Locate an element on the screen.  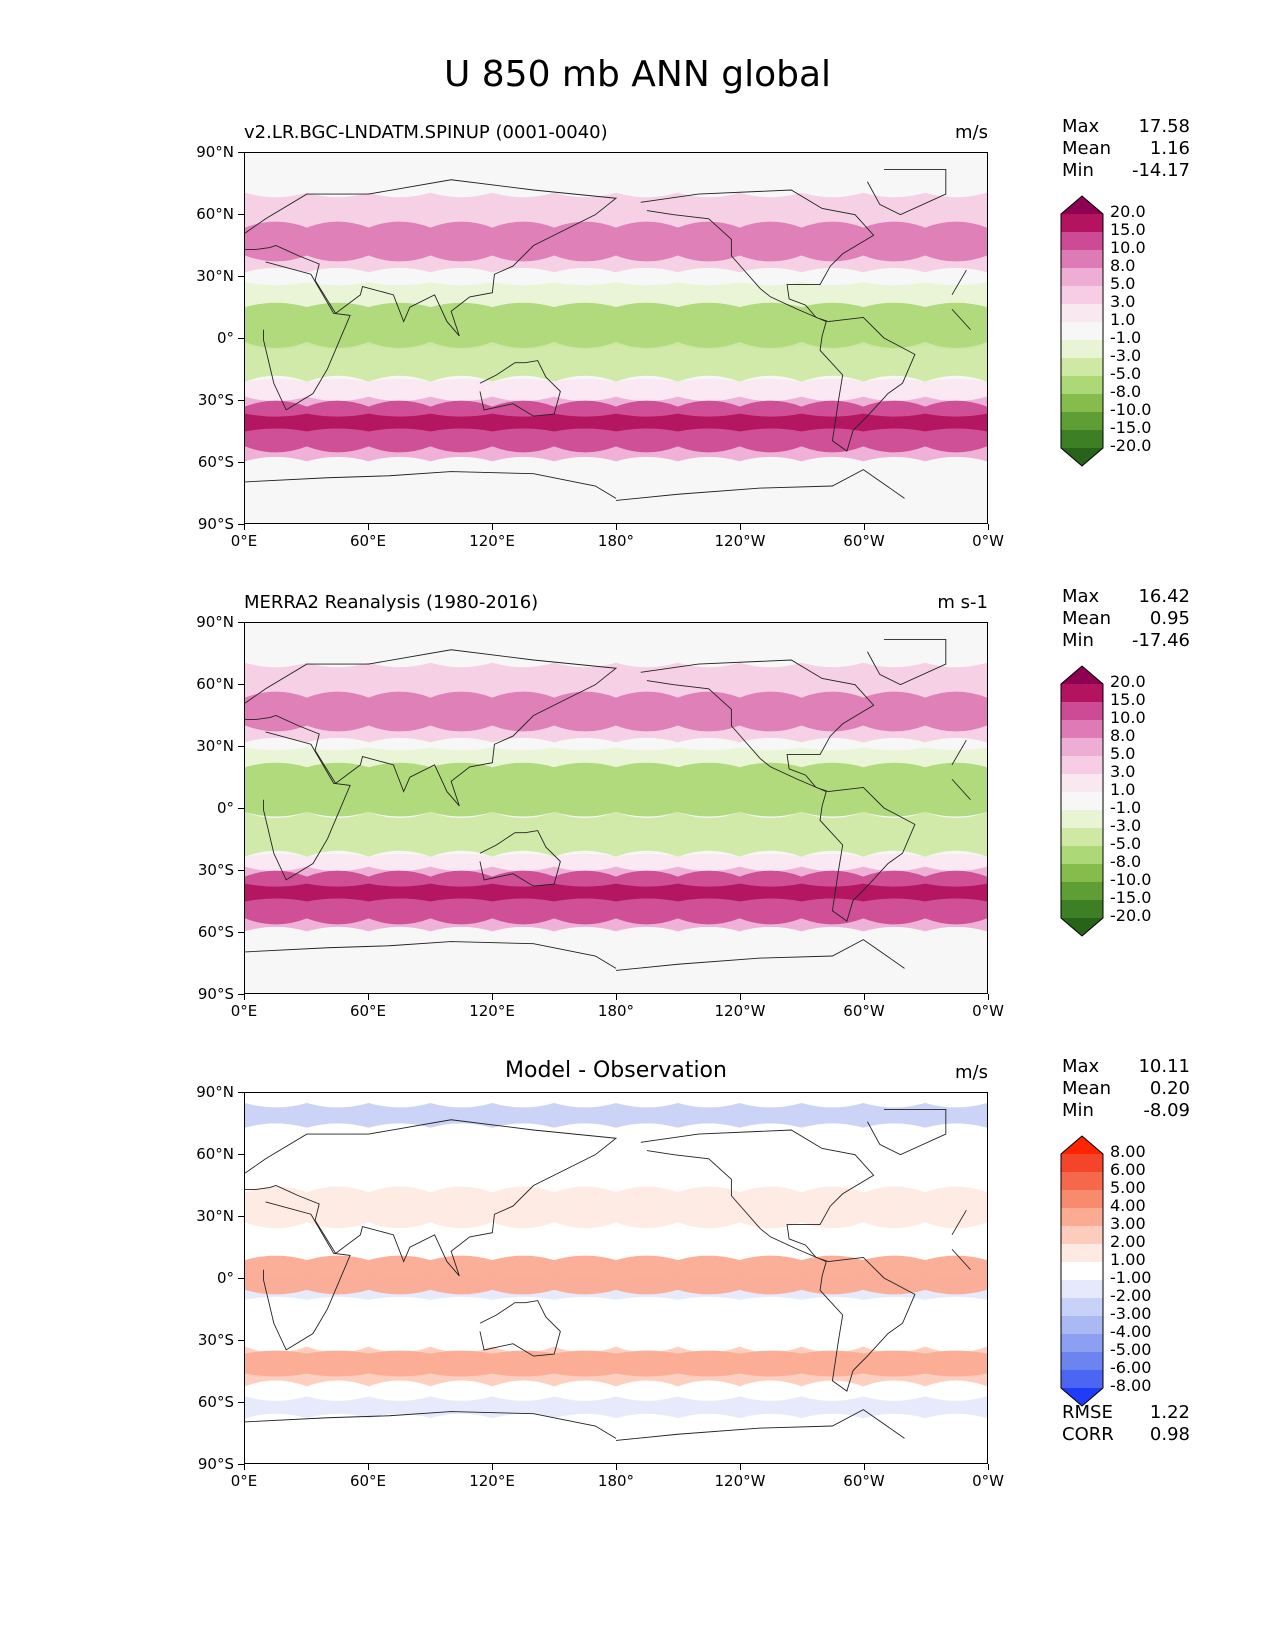
colorbar-label: 6.00 is located at coordinates (1128, 1169).